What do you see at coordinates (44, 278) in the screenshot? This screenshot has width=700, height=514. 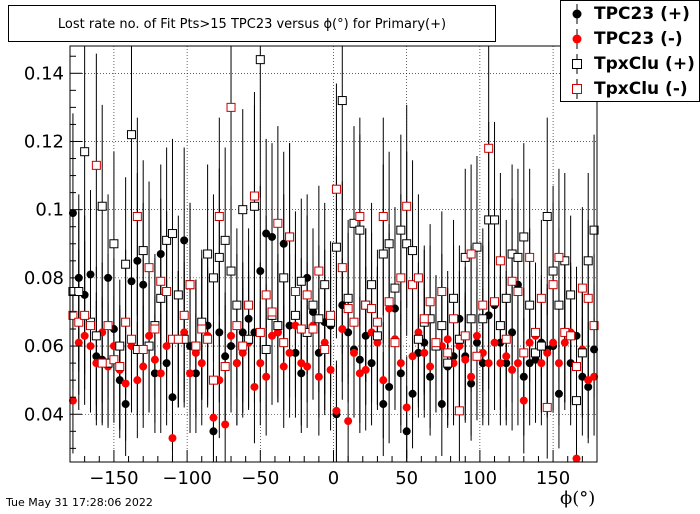 I see `y-tick-label: 0.08` at bounding box center [44, 278].